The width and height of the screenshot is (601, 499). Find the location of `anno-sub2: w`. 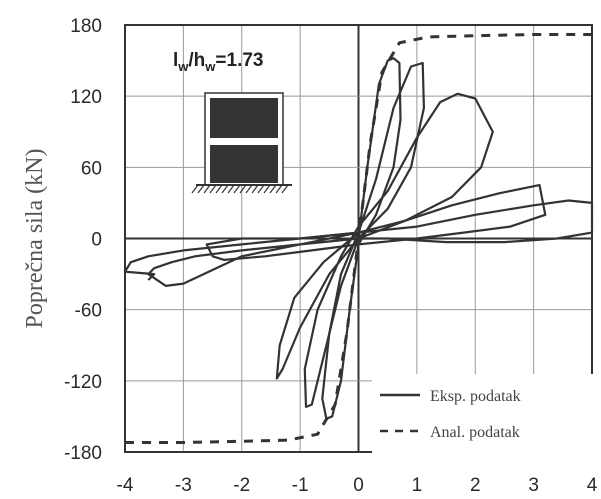

anno-sub2: w is located at coordinates (210, 66).